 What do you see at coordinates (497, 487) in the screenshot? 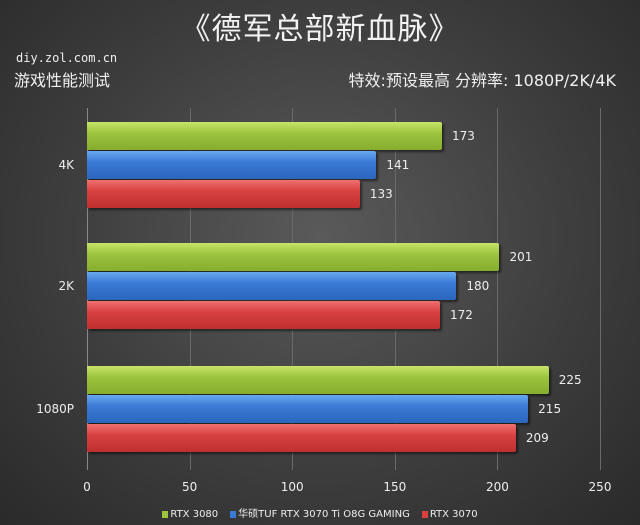
I see `x-tick-label: 200` at bounding box center [497, 487].